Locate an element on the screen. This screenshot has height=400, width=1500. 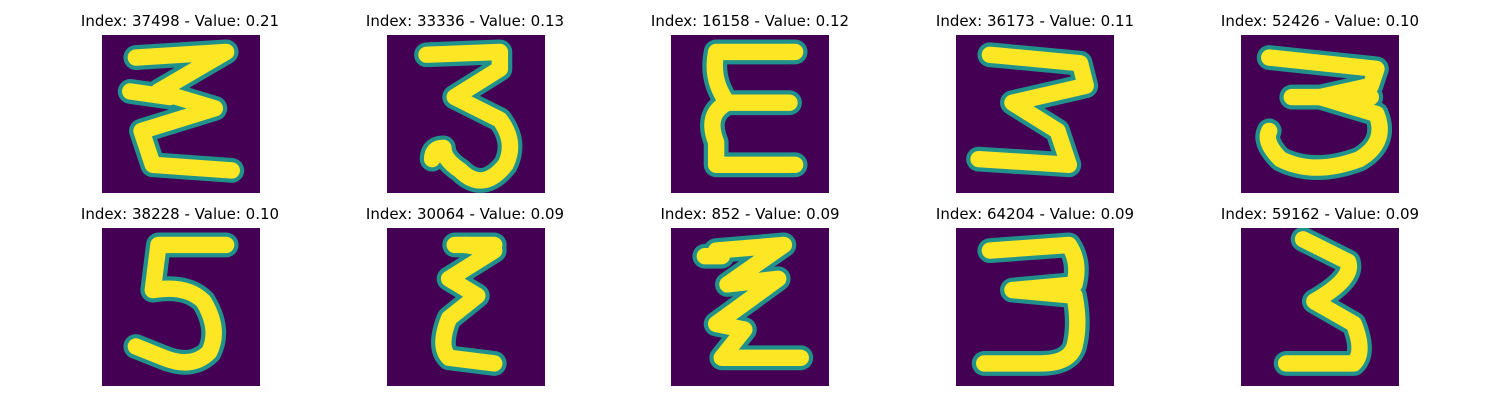
panel-title-3: Index: 16158 - Value: 0.12 is located at coordinates (750, 21).